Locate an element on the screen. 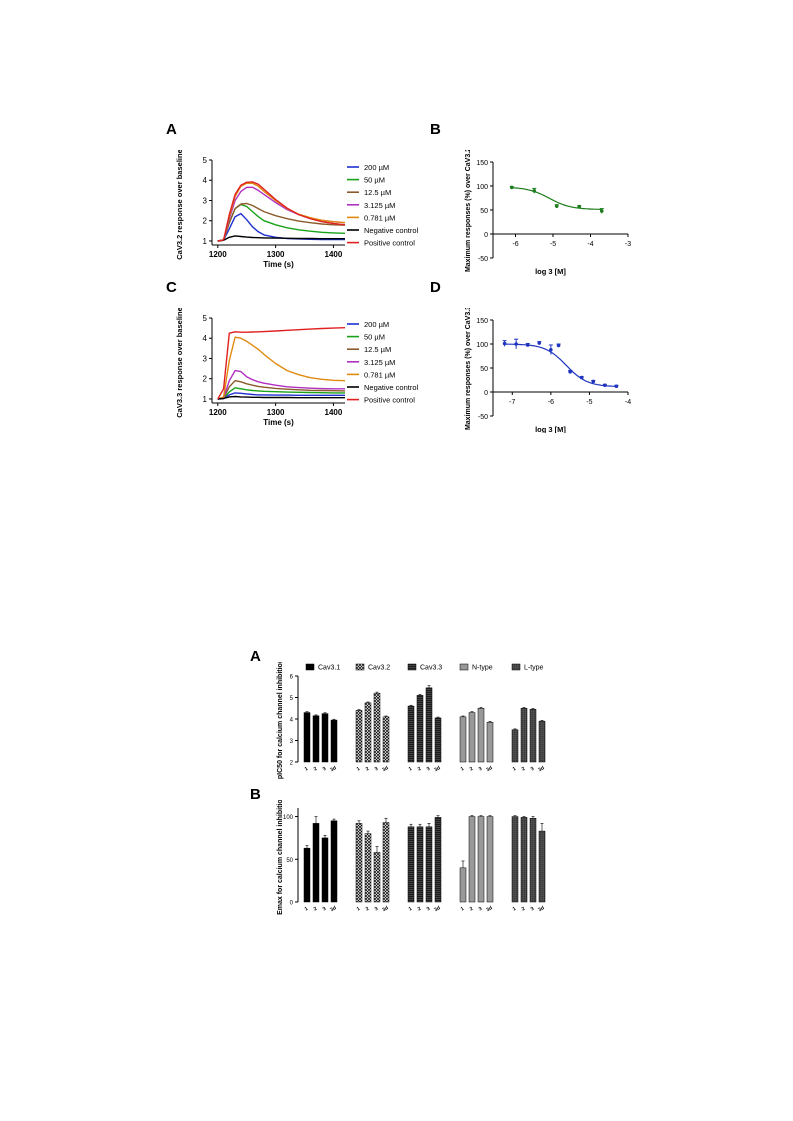 This screenshot has width=793, height=1121. y-tick-label: 1 is located at coordinates (205, 399).